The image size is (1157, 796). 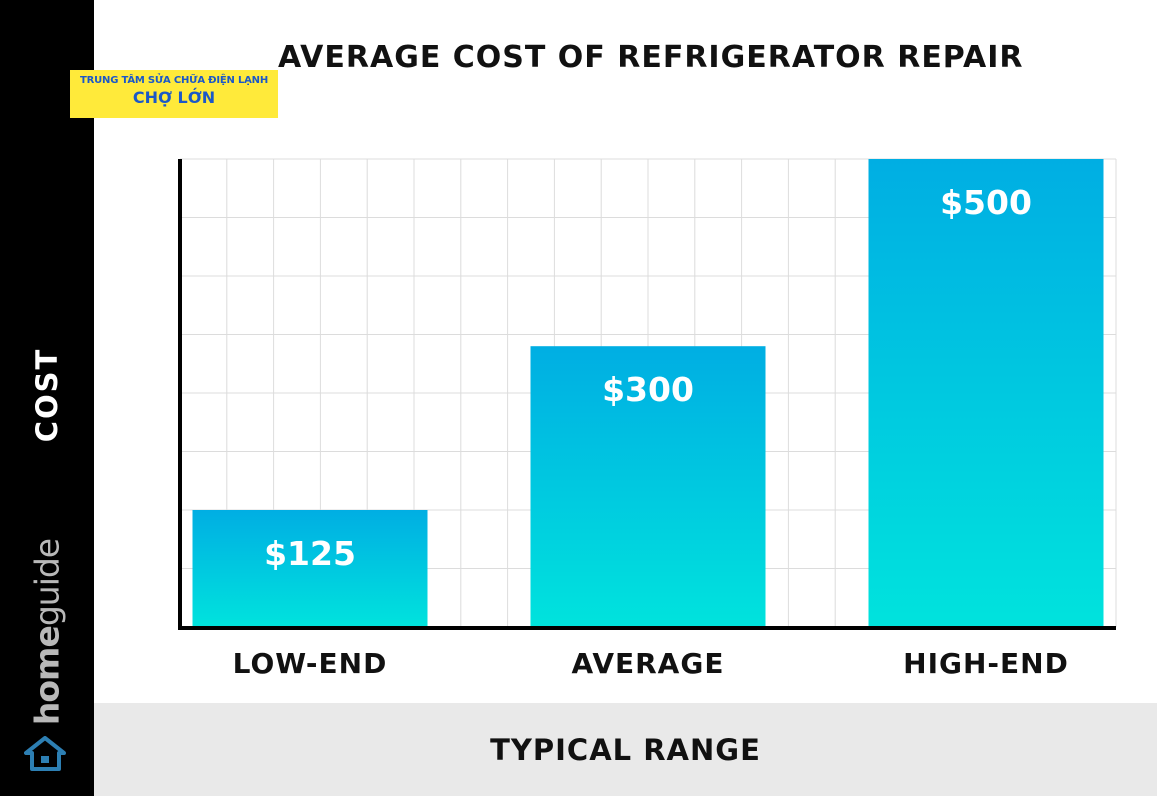 I want to click on bar-low-end, so click(x=310, y=568).